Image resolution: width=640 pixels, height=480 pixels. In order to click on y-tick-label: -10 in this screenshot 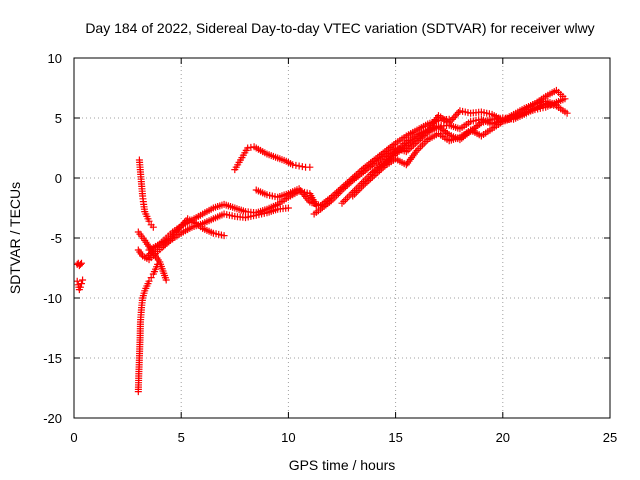, I will do `click(52, 298)`.